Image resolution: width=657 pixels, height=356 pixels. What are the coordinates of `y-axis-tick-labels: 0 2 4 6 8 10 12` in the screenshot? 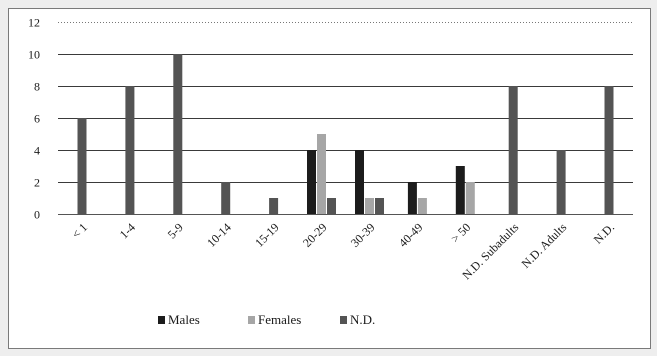 It's located at (34, 119).